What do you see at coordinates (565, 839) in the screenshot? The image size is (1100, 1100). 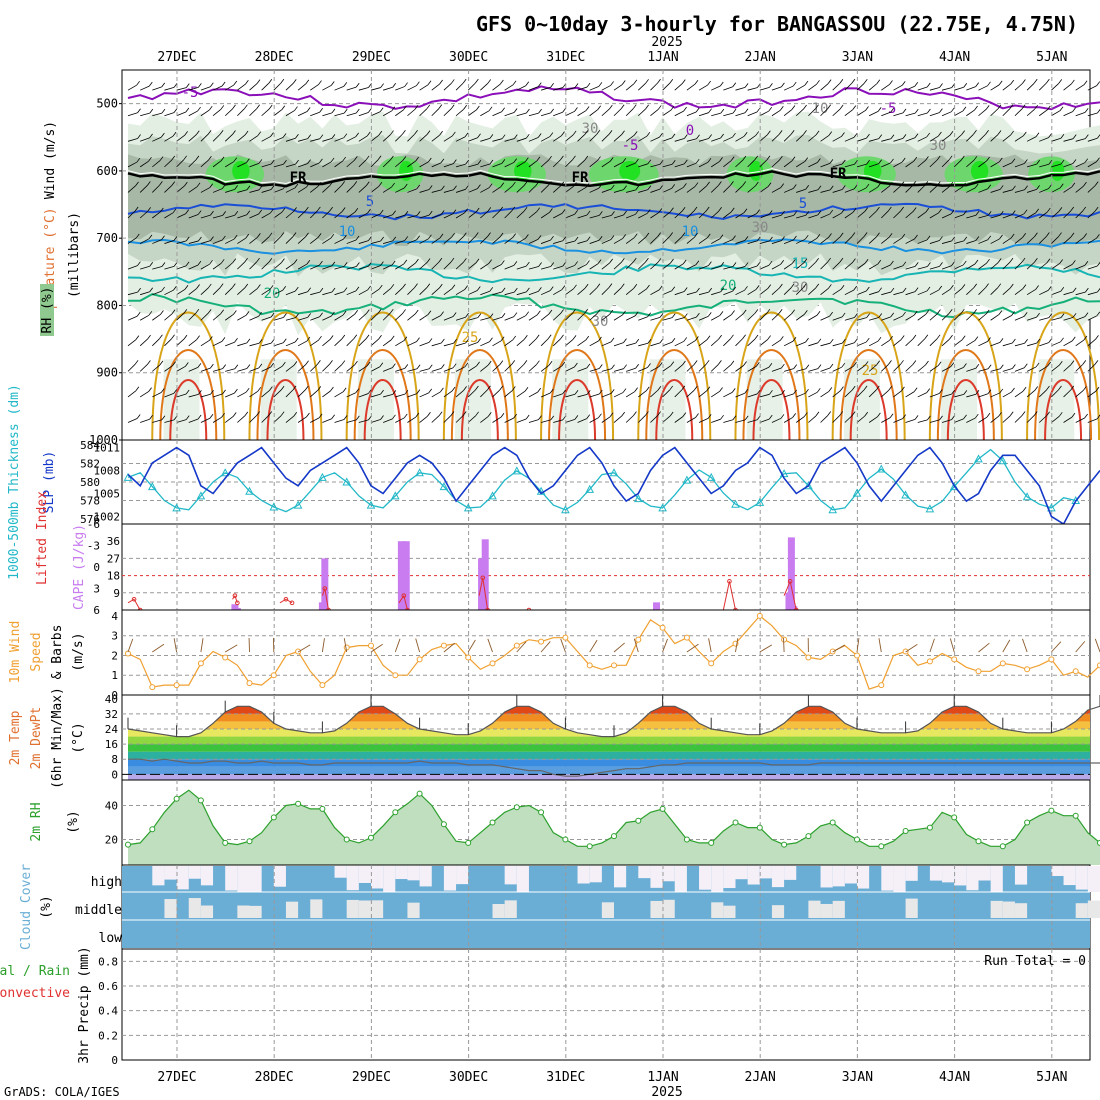 I see `rh-line-point` at bounding box center [565, 839].